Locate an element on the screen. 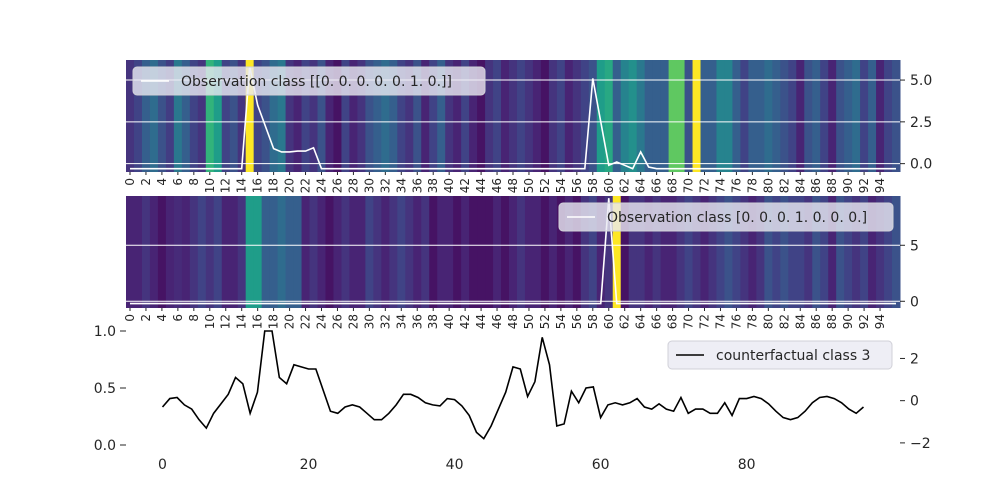 Image resolution: width=1000 pixels, height=500 pixels. xtick-label: 76 is located at coordinates (736, 185).